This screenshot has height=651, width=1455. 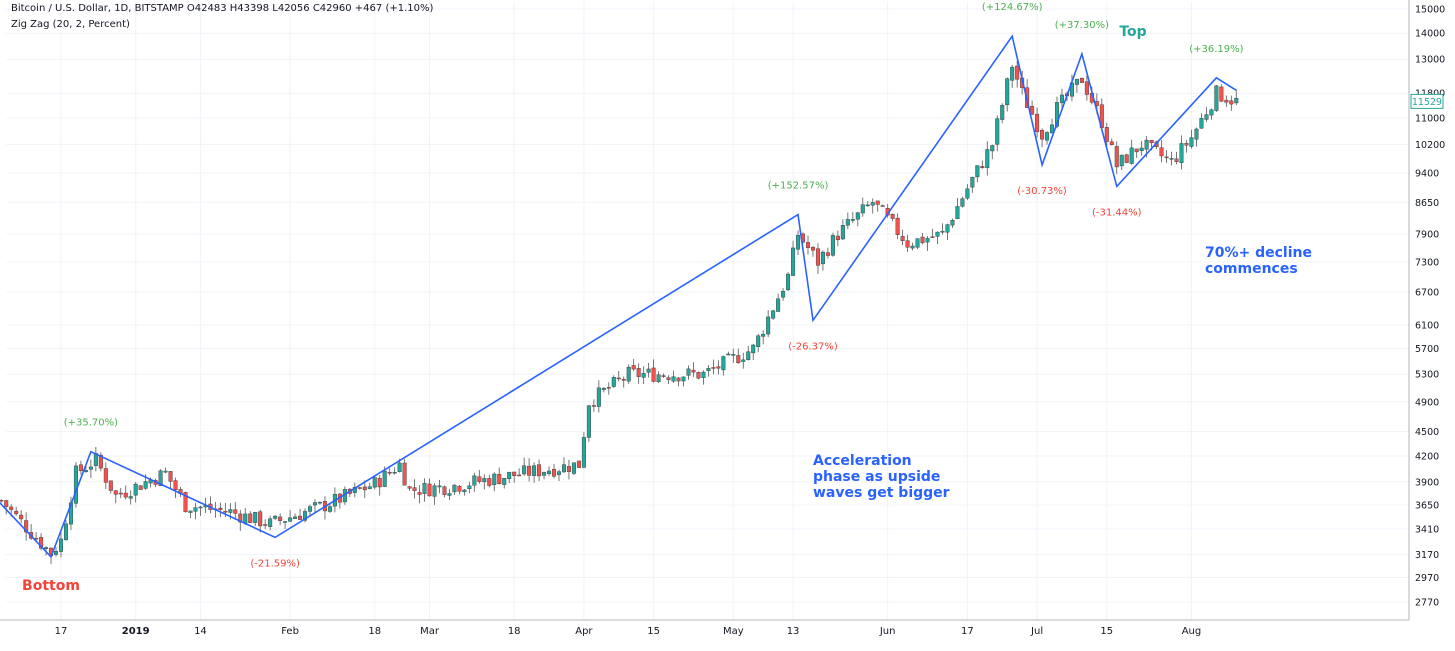 I want to click on zigzag-pct-label: (+36.19%), so click(x=1216, y=49).